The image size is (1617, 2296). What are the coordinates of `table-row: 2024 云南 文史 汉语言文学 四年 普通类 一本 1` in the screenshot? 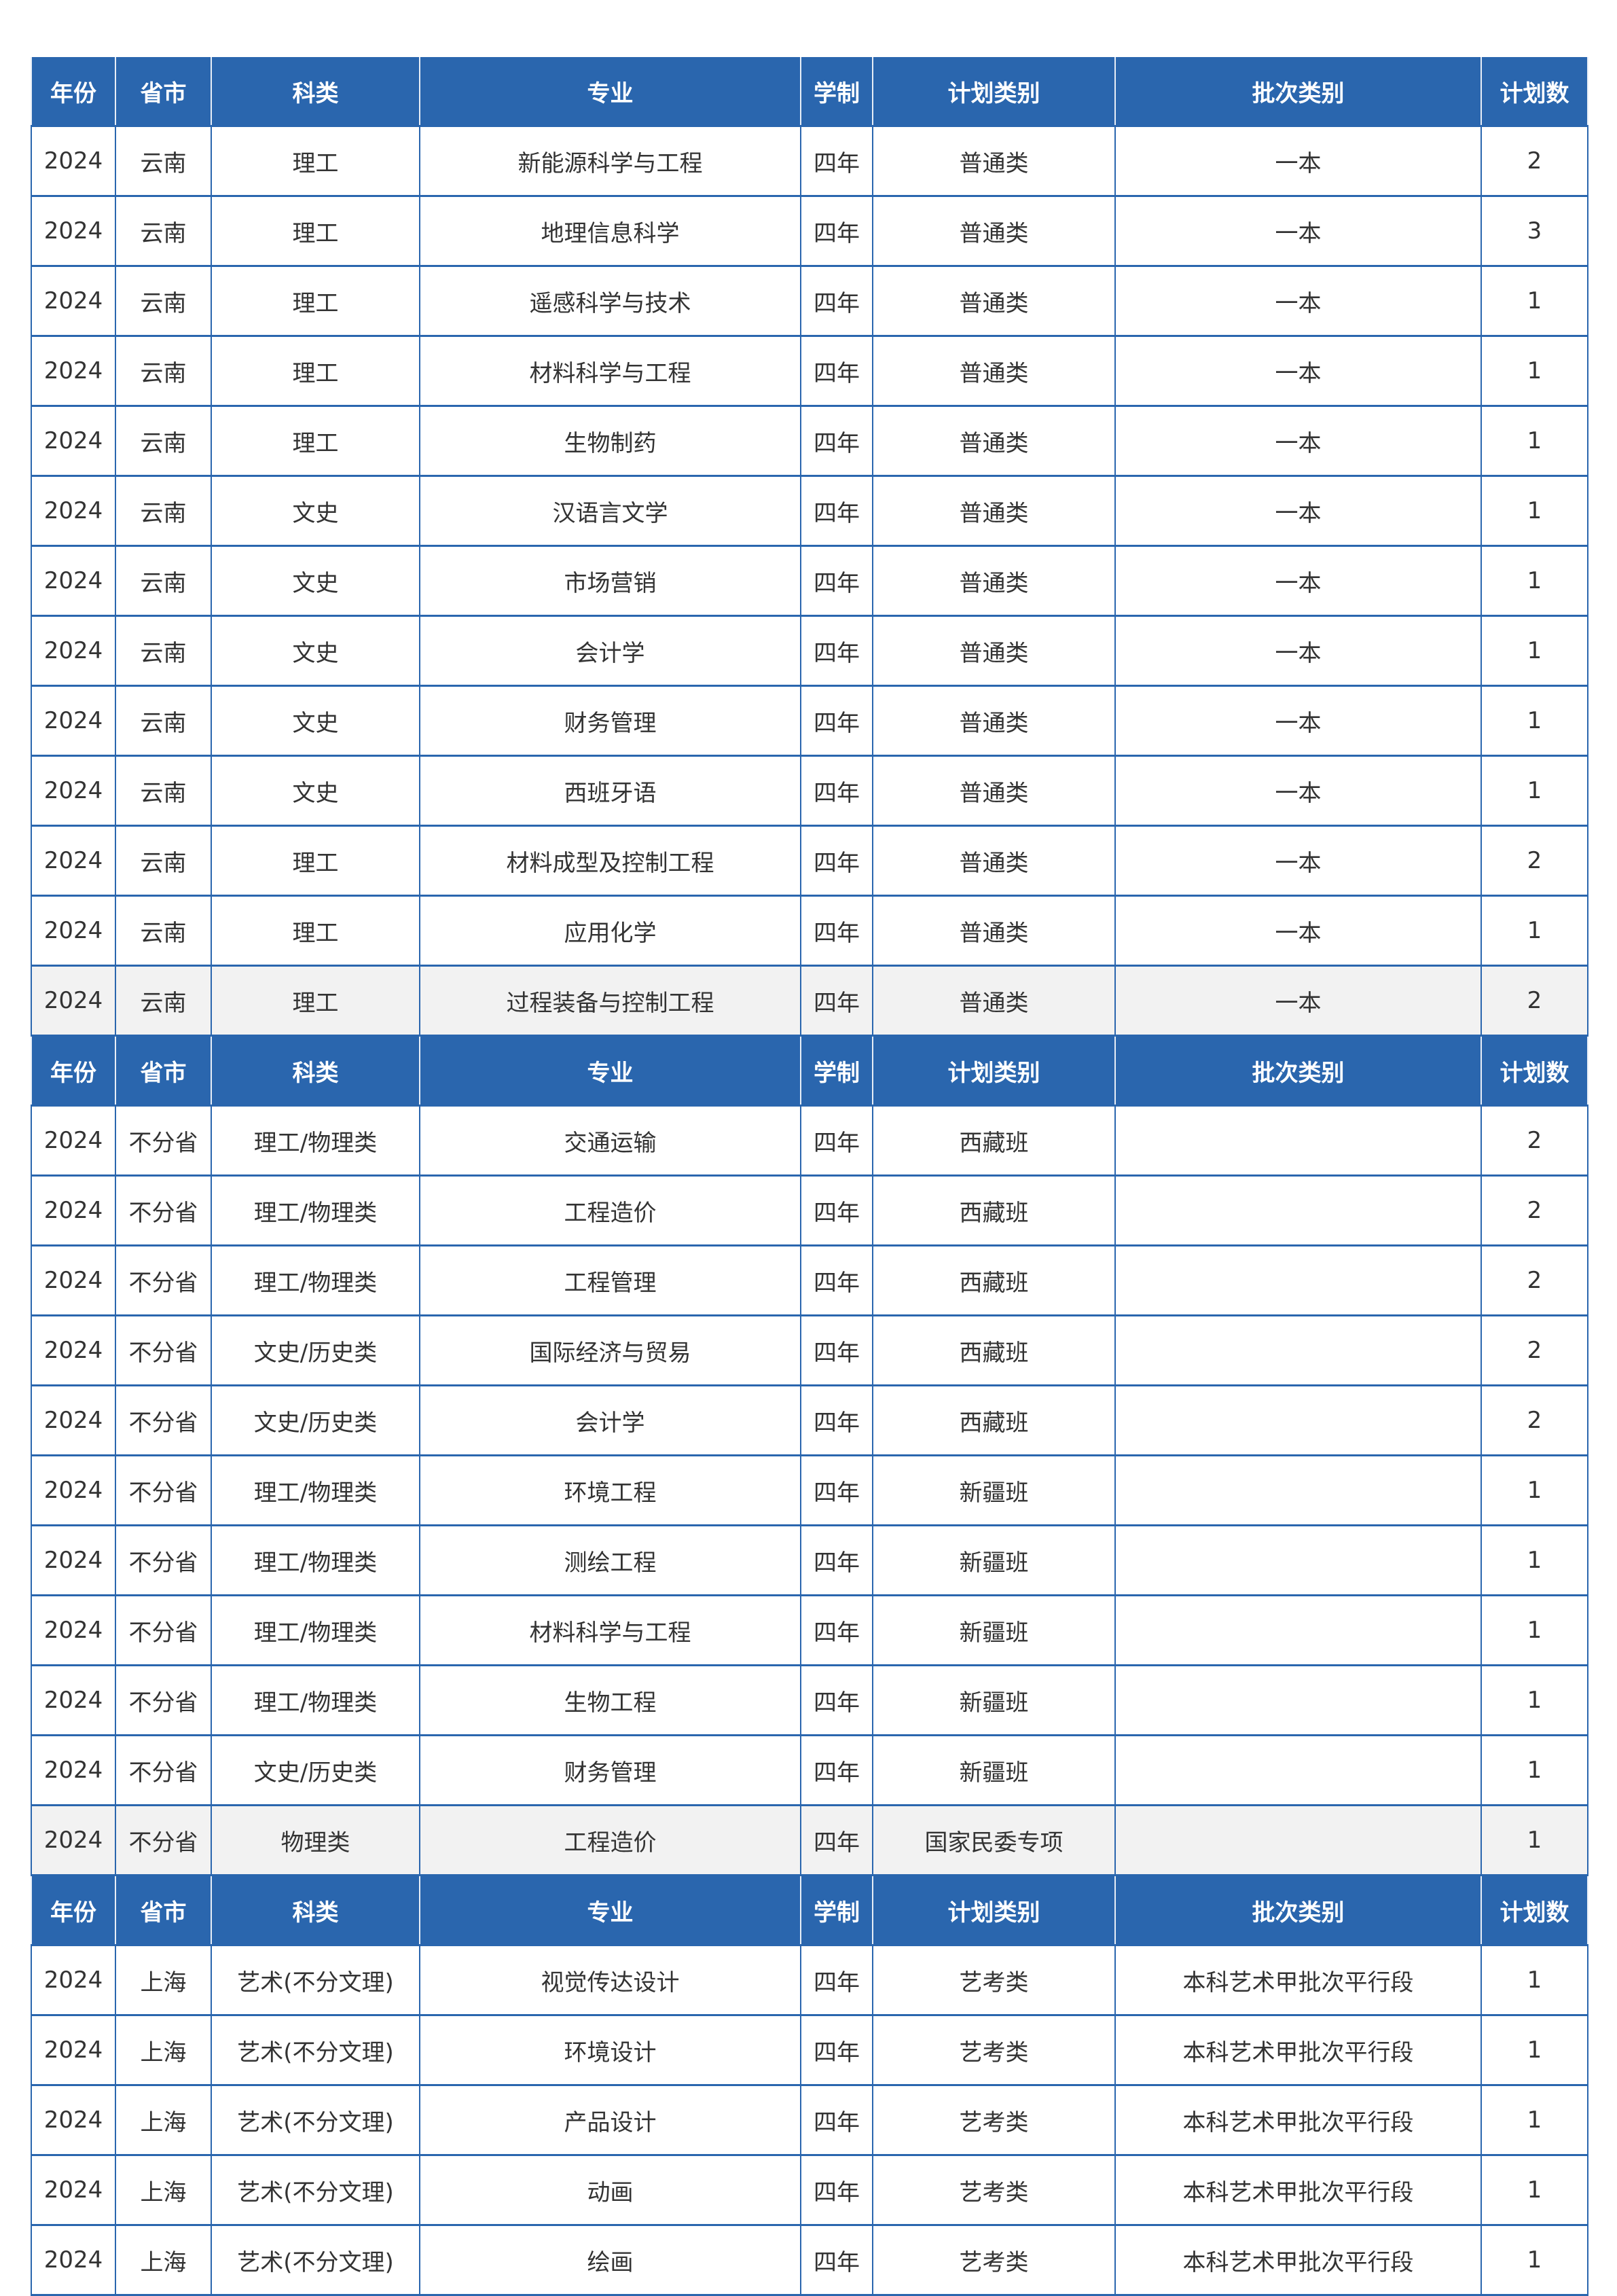 It's located at (810, 511).